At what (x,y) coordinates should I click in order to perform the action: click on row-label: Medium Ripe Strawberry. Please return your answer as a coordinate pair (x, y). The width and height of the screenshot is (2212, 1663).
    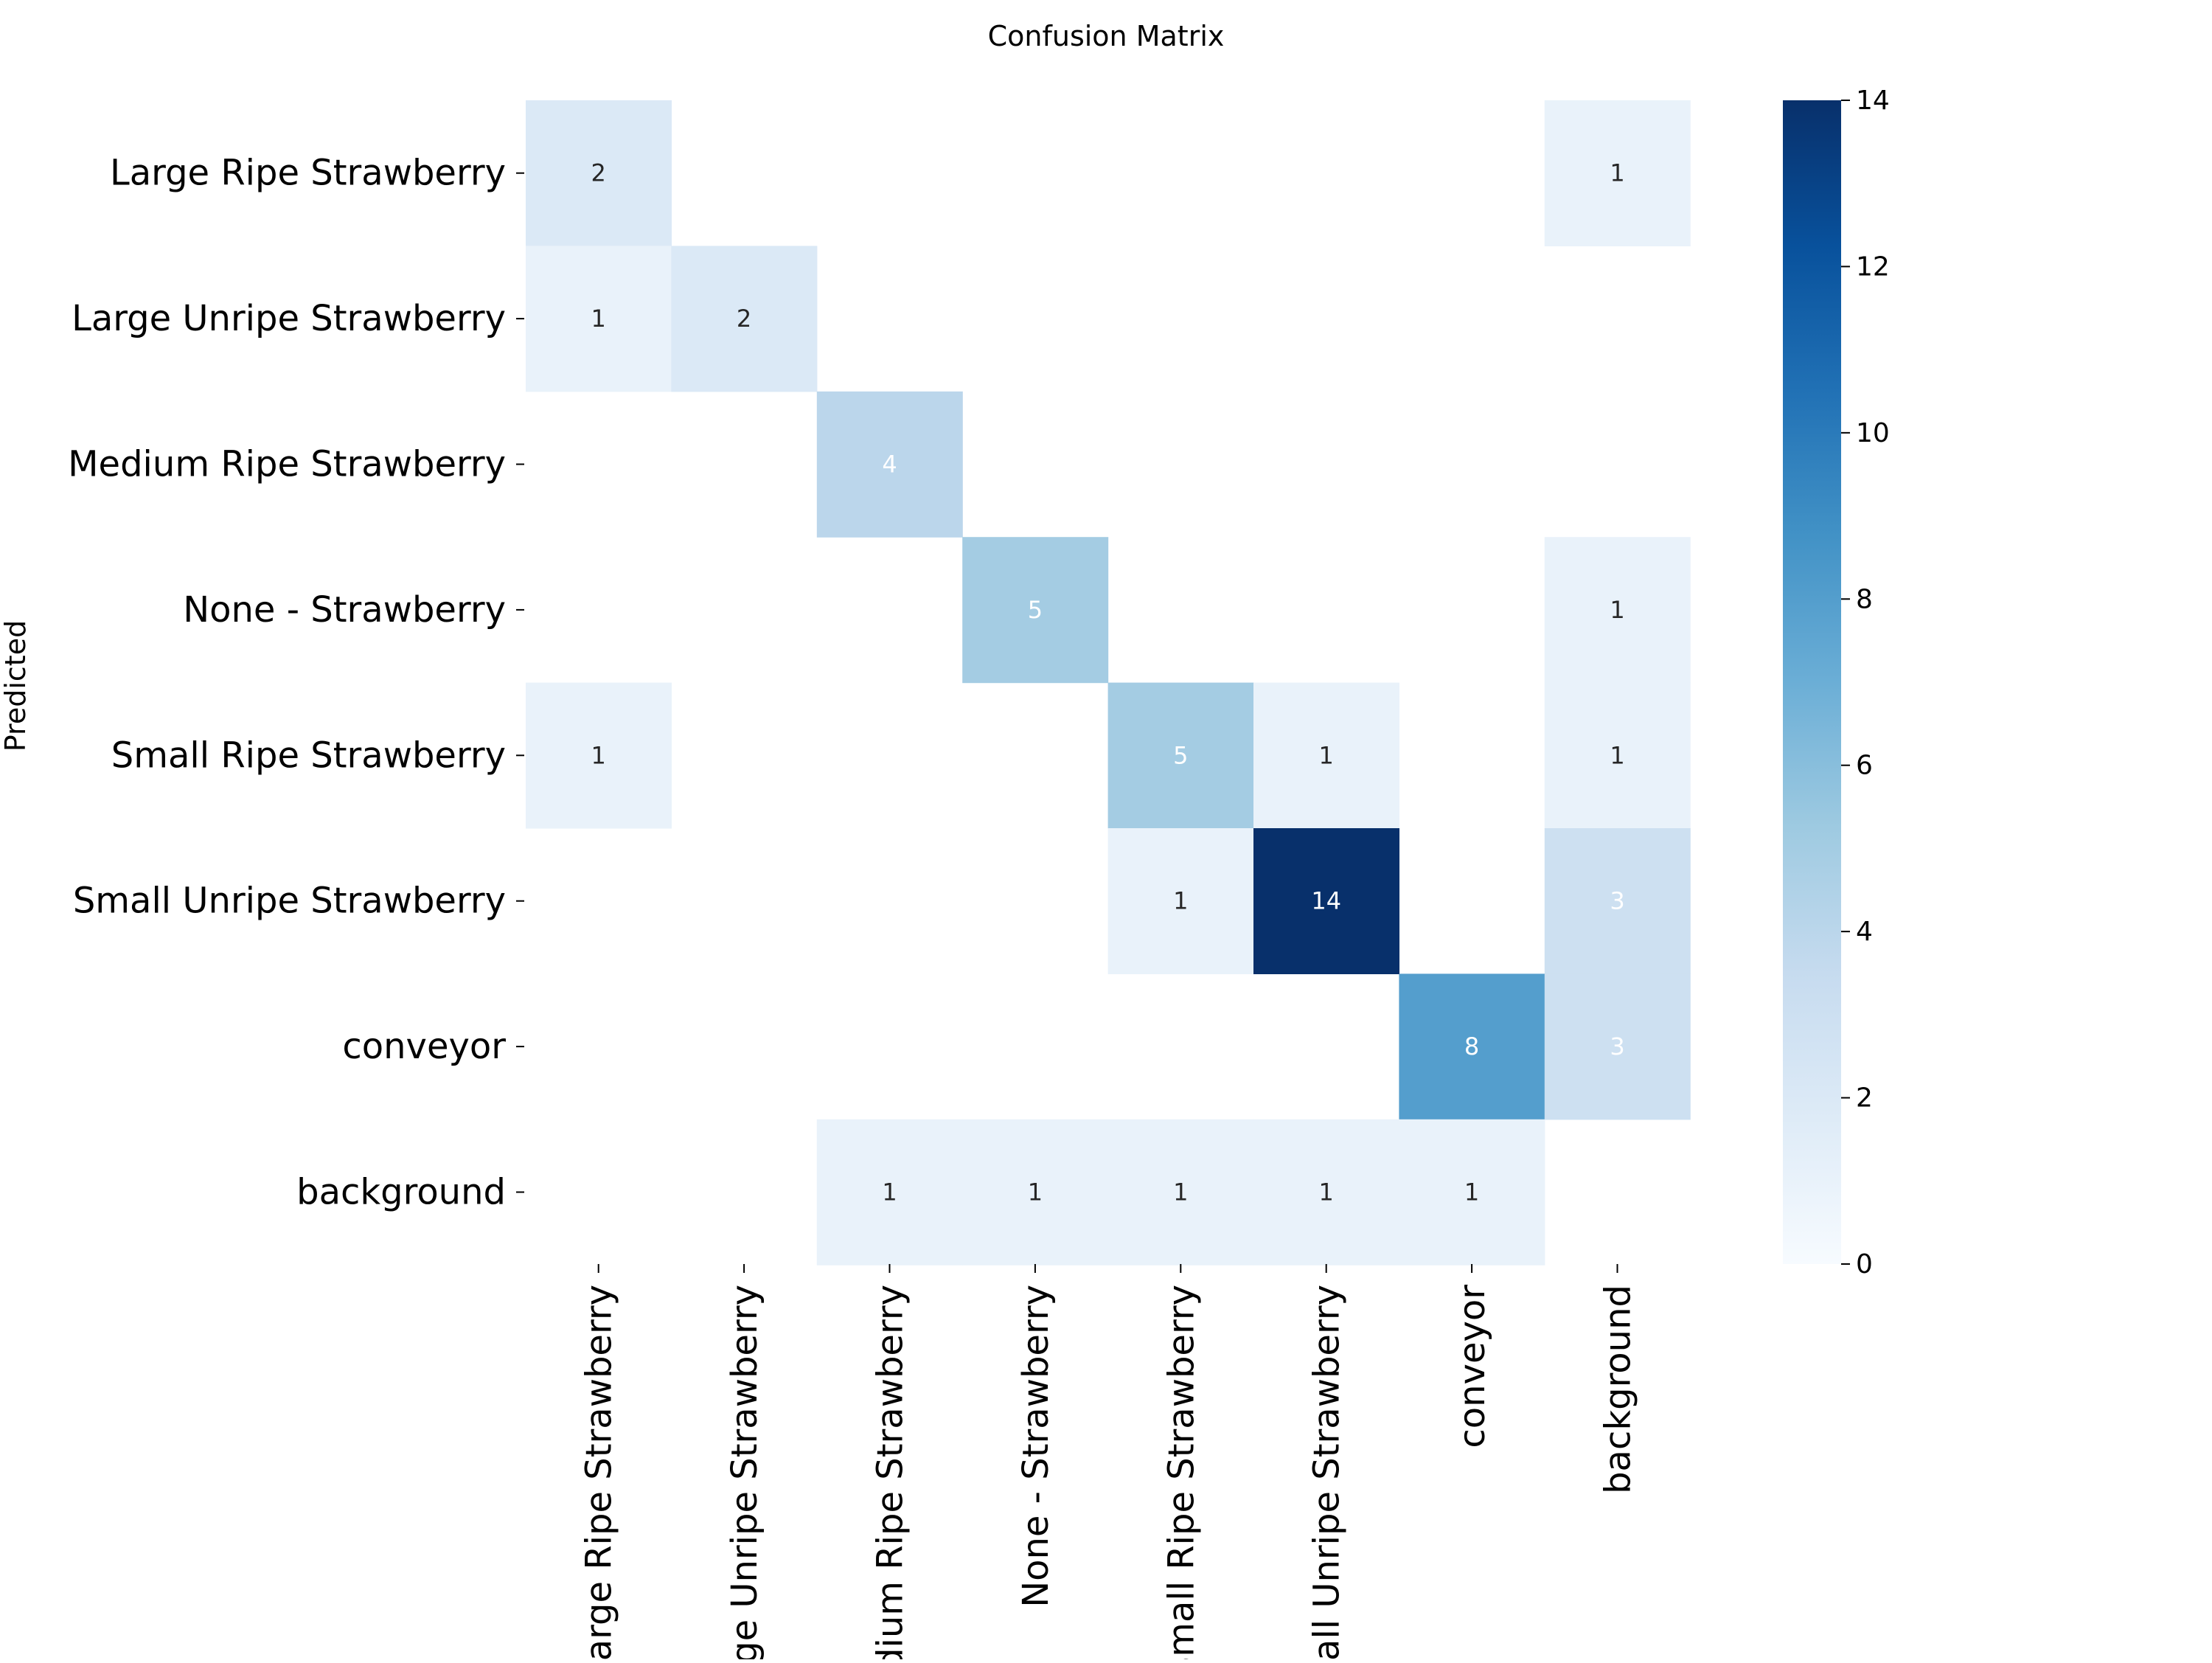
    Looking at the image, I should click on (287, 464).